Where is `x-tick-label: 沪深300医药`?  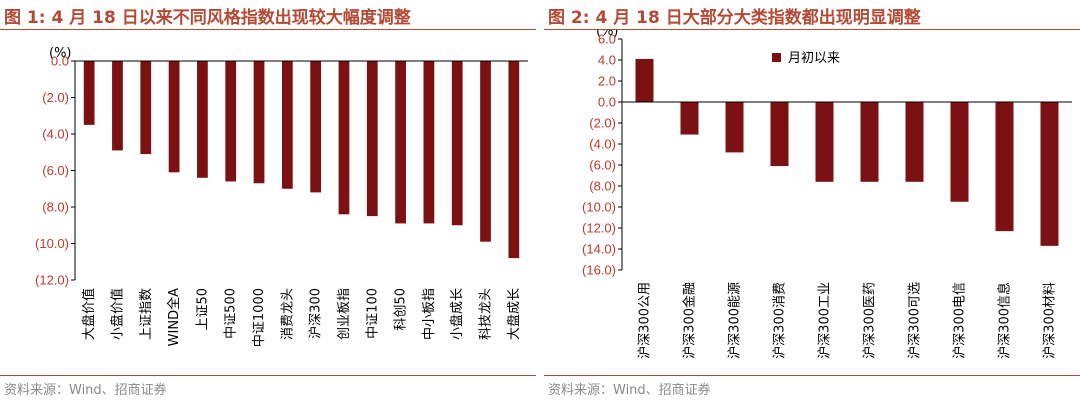 x-tick-label: 沪深300医药 is located at coordinates (870, 320).